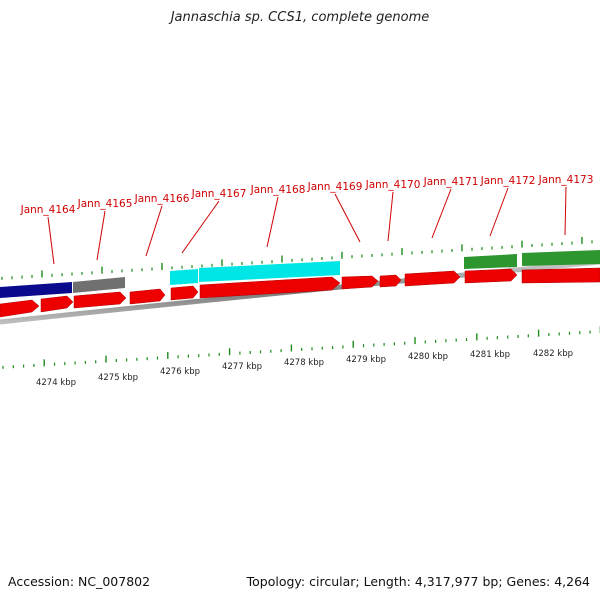  Describe the element at coordinates (304, 363) in the screenshot. I see `kbp-label: 4278 kbp` at that location.